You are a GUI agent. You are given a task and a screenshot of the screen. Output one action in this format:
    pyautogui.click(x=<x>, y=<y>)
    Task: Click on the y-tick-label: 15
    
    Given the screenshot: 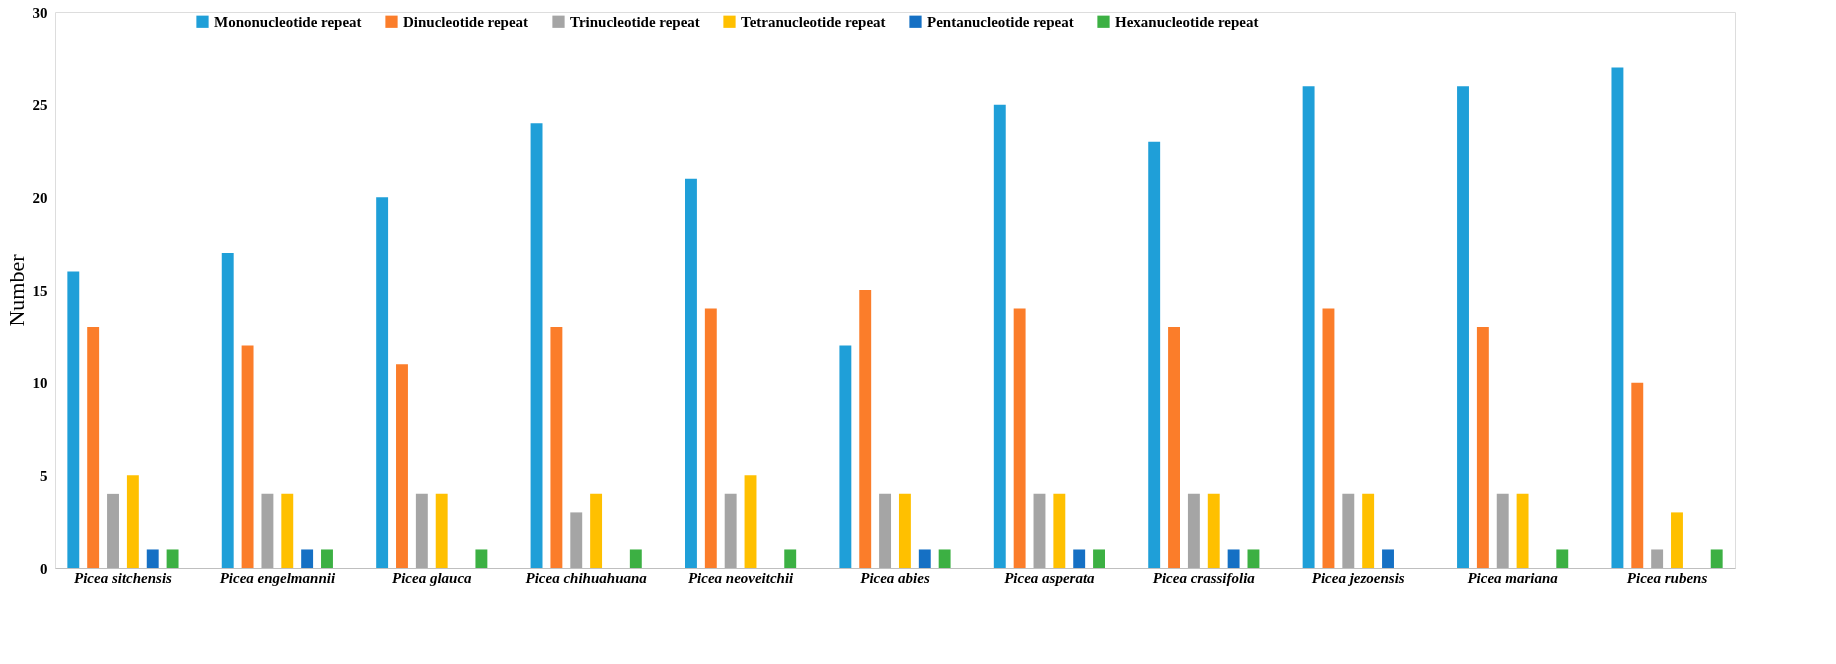 What is the action you would take?
    pyautogui.click(x=40, y=290)
    